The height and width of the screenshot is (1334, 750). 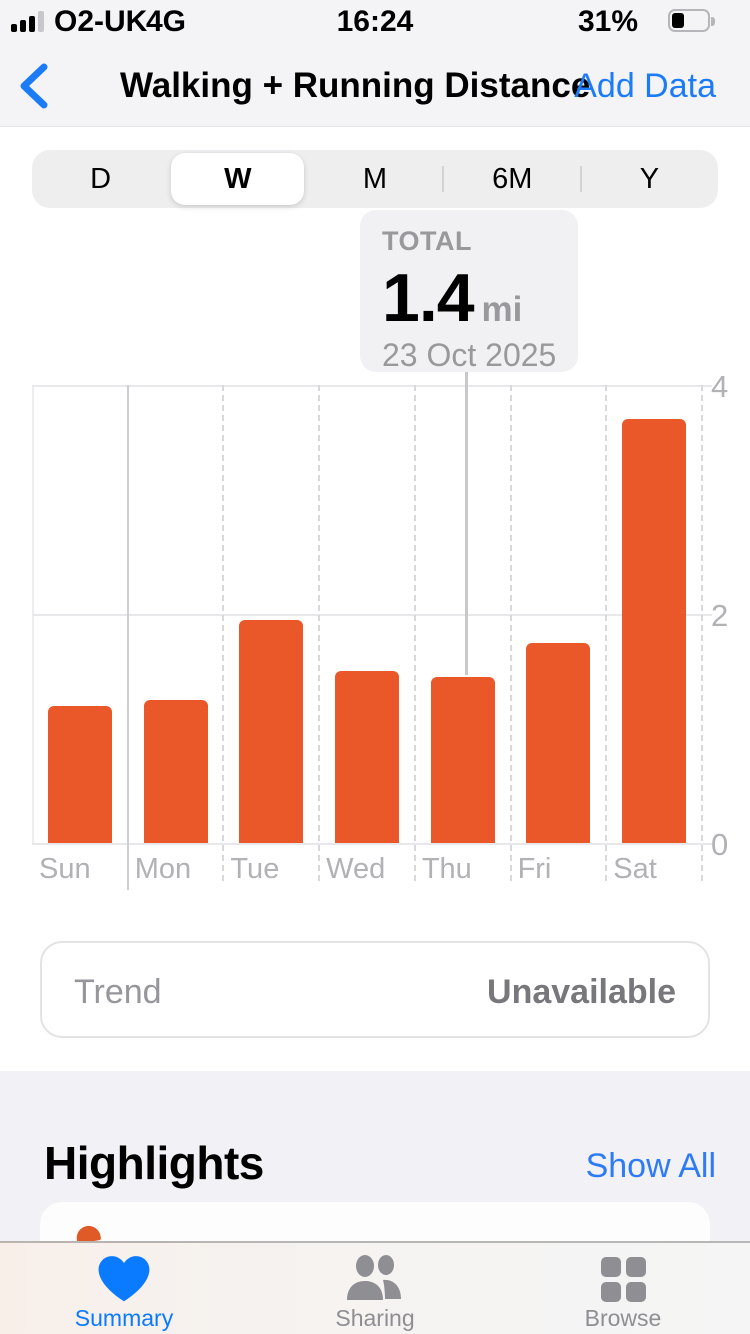 What do you see at coordinates (649, 178) in the screenshot?
I see `segment-year: Y` at bounding box center [649, 178].